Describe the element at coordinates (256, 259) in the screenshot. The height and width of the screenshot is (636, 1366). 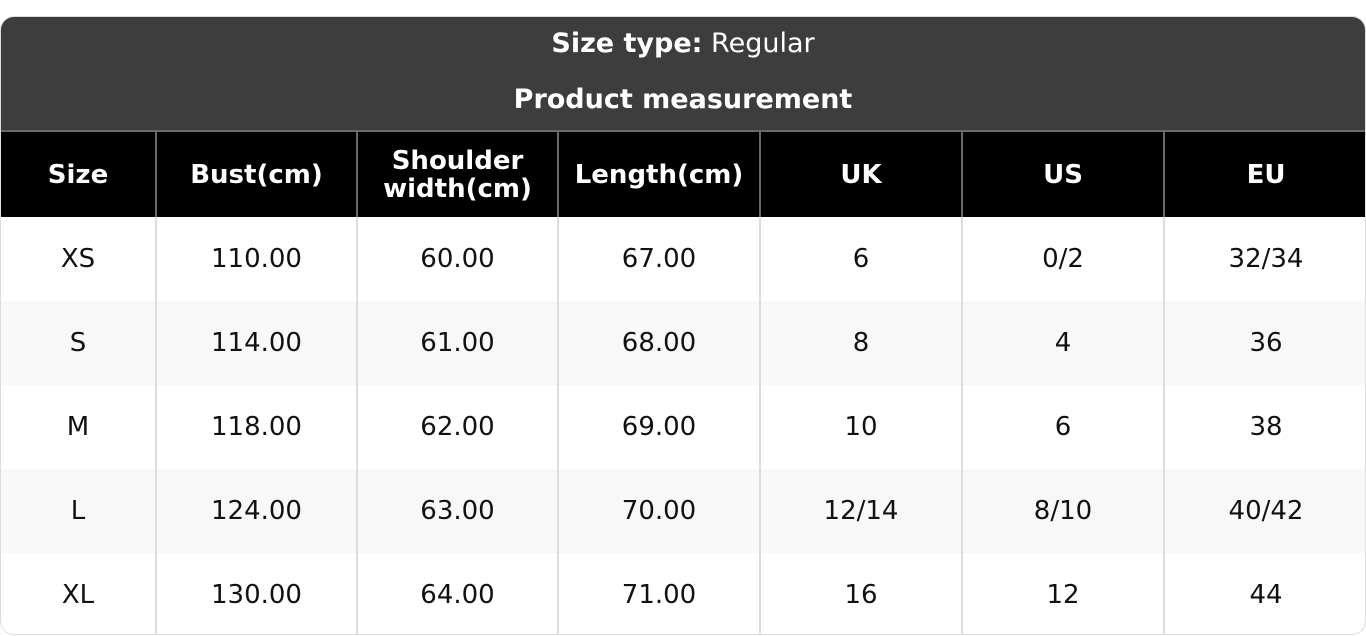
I see `table-cell: 110.00` at that location.